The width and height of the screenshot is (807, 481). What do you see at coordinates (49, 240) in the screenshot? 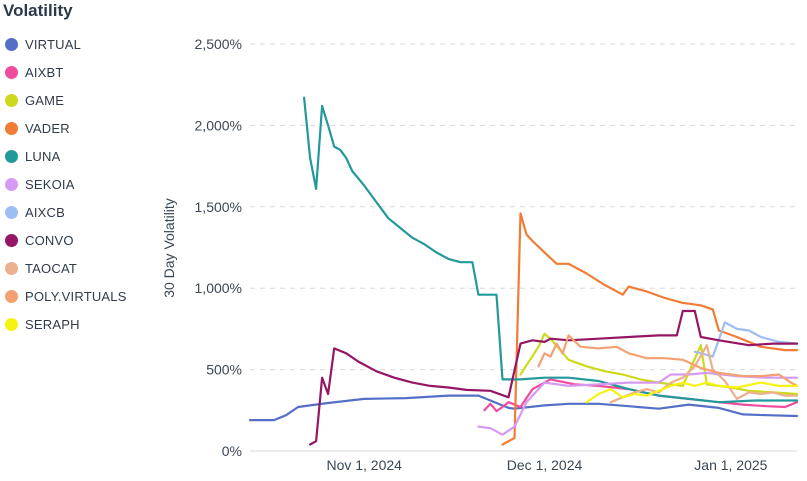
I see `legend-label: CONVO` at bounding box center [49, 240].